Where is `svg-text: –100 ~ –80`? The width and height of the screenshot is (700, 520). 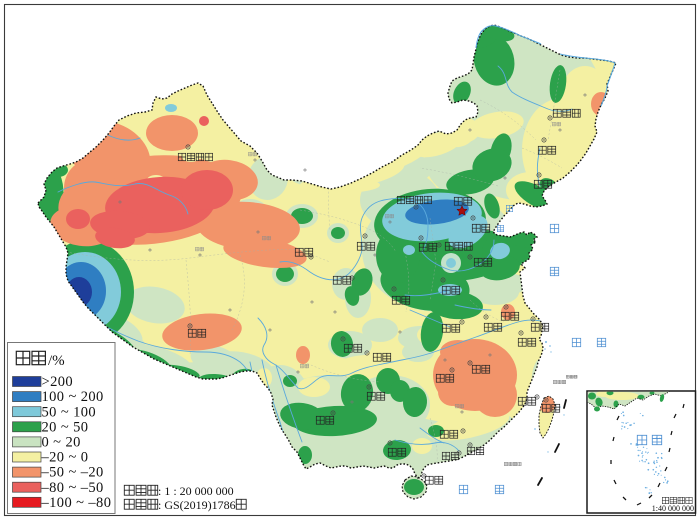 svg-text: –100 ~ –80 is located at coordinates (76, 503).